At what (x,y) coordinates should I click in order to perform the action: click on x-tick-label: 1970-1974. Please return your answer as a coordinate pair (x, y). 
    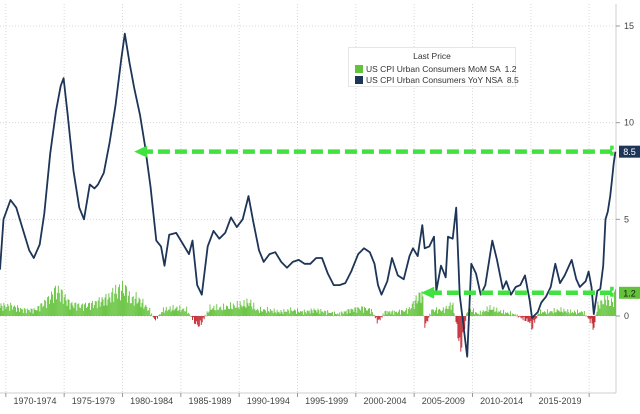
    Looking at the image, I should click on (34, 401).